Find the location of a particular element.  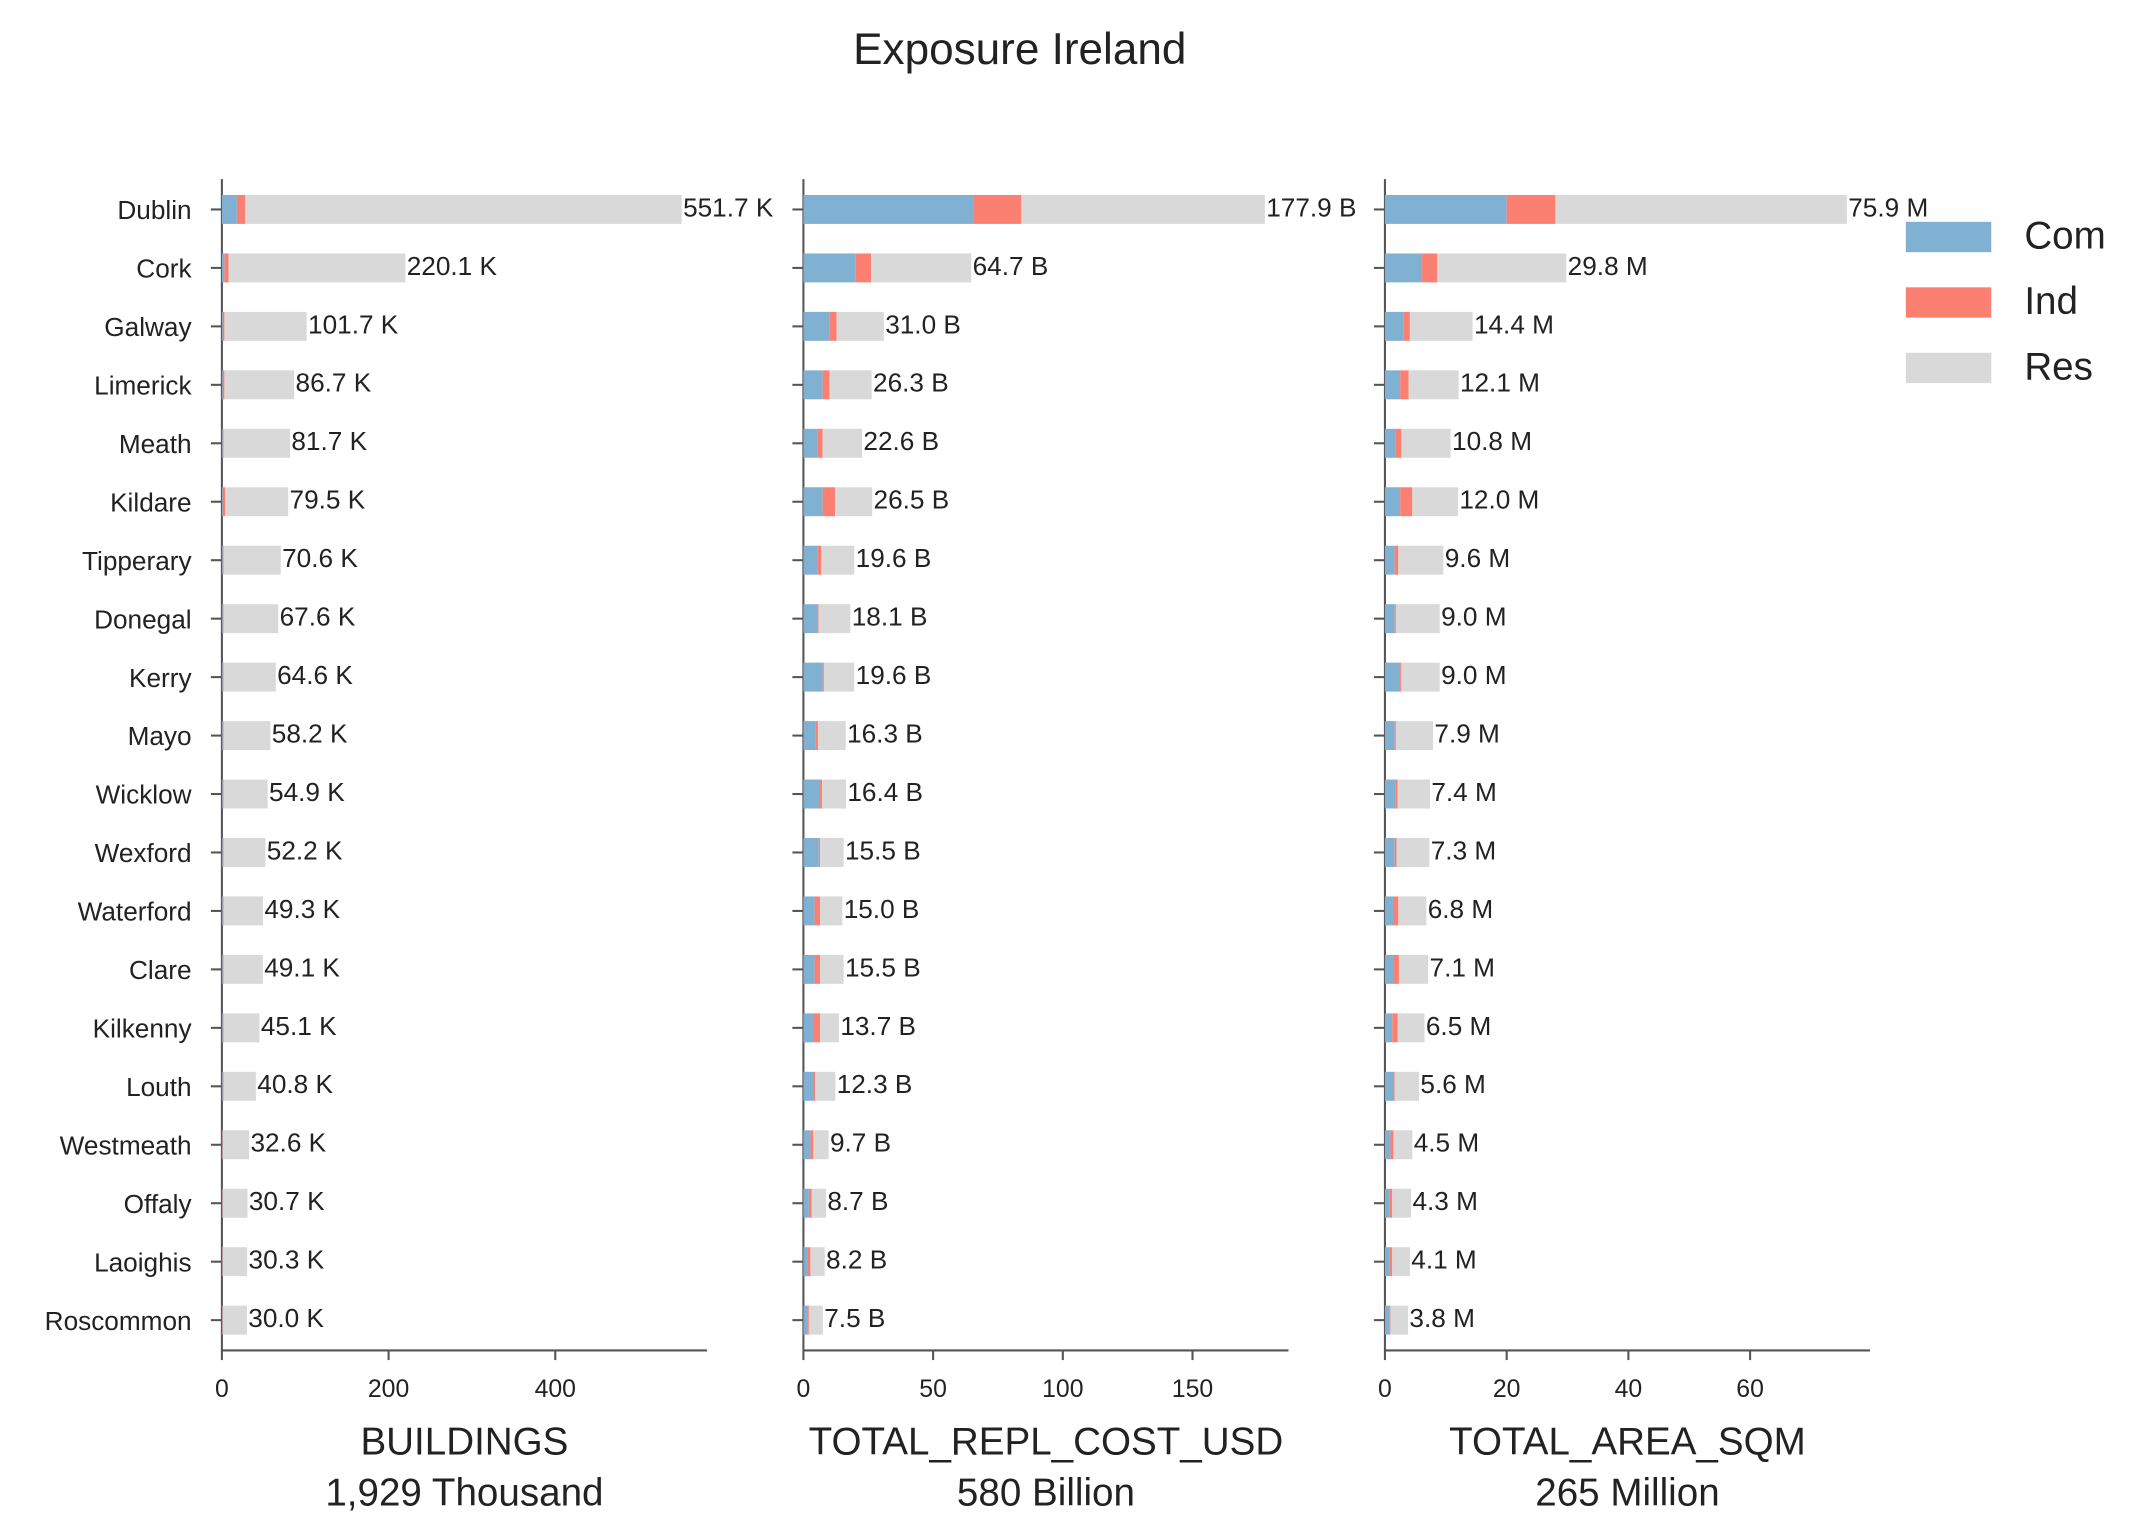

value-label: 49.3 K is located at coordinates (302, 909).